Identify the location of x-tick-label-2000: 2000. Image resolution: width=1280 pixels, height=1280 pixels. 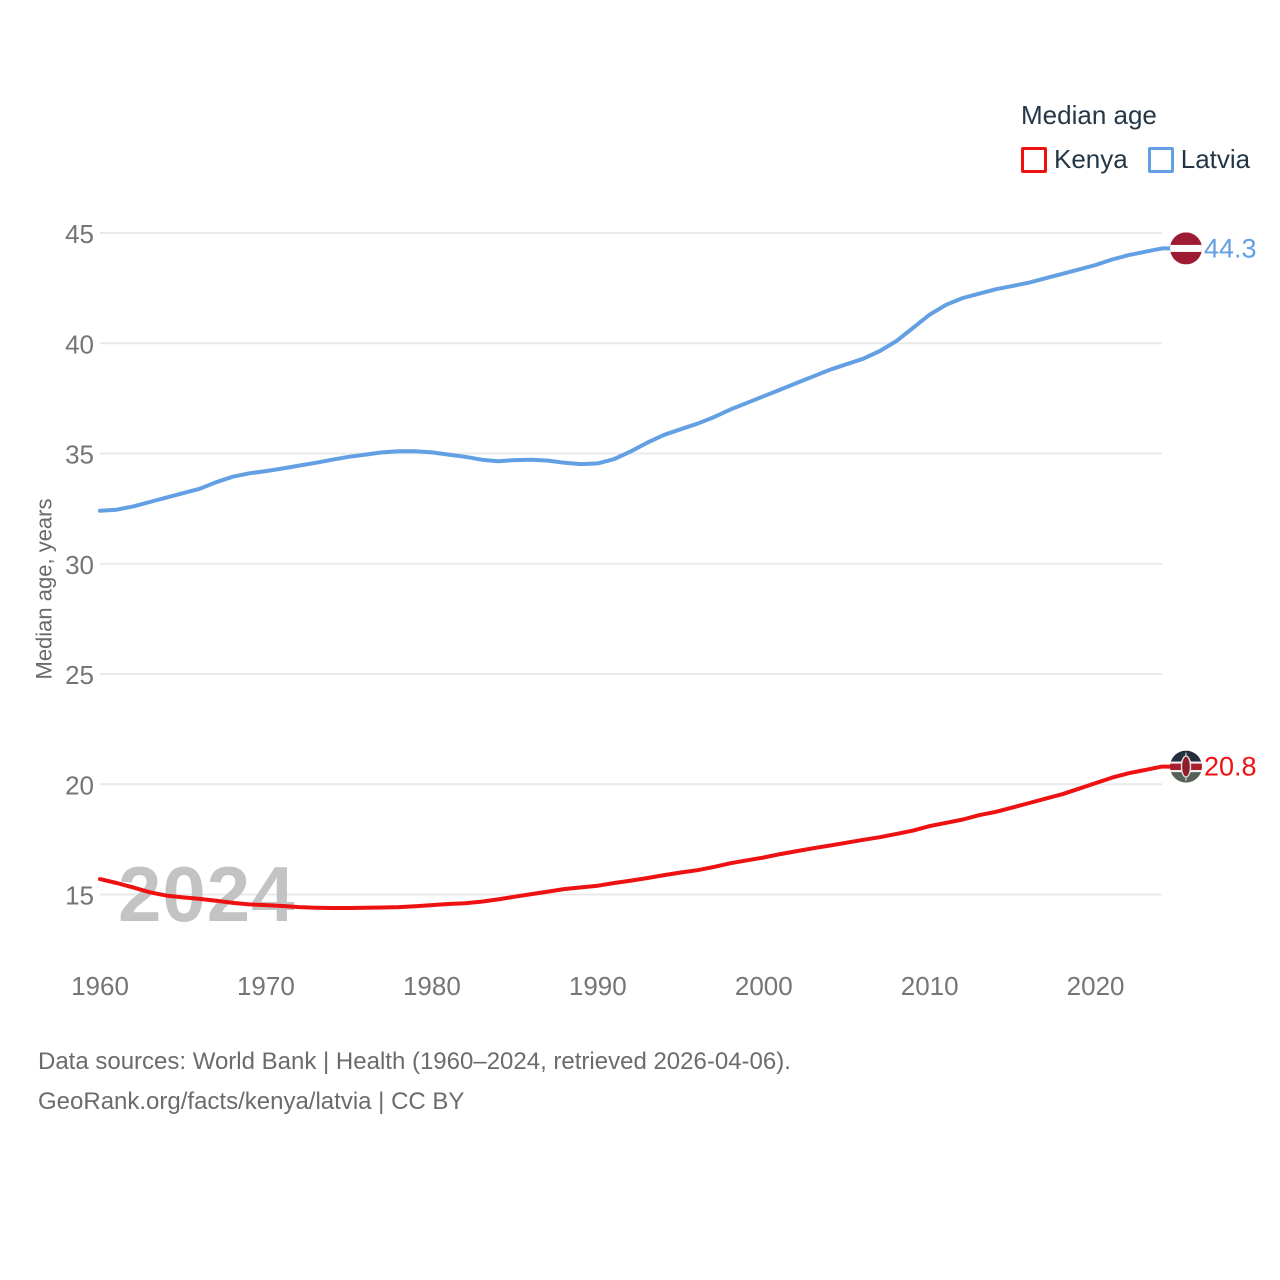
(764, 986).